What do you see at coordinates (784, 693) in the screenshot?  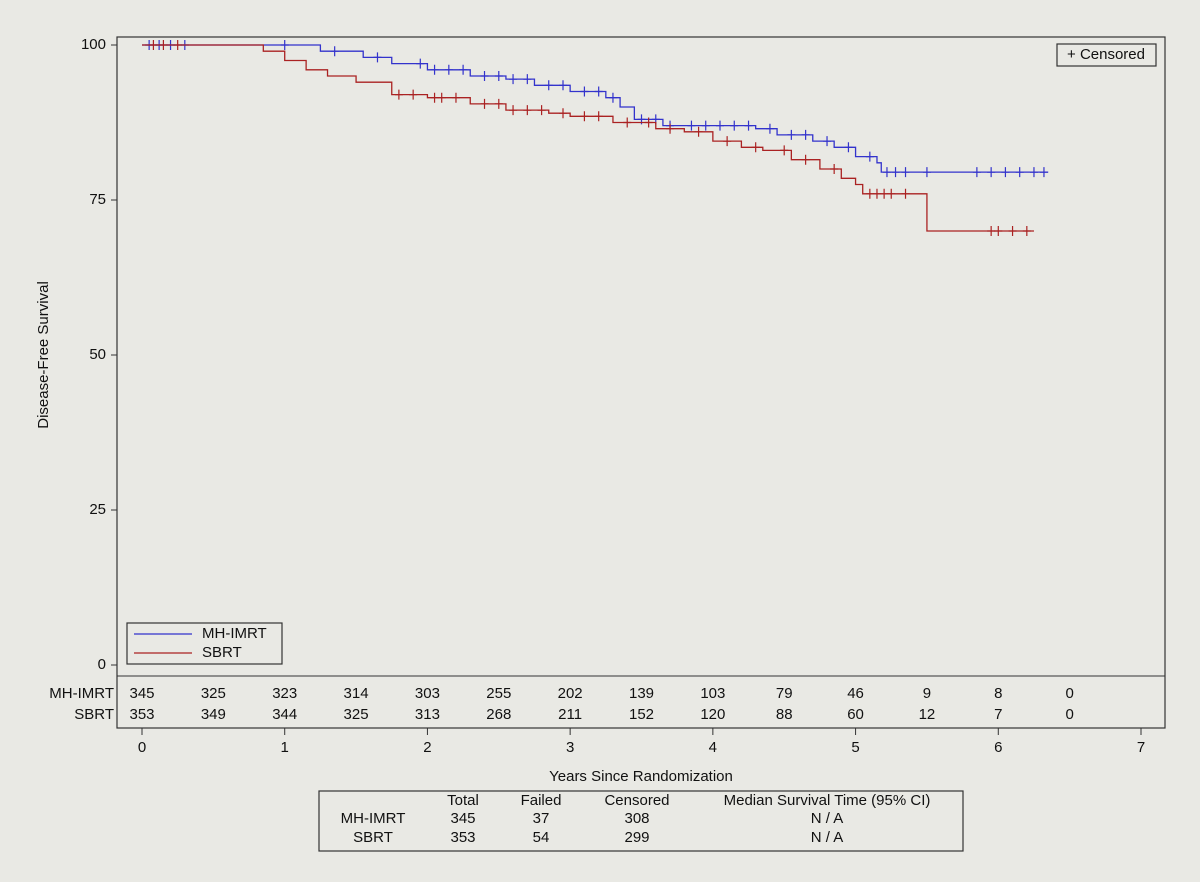 I see `at-risk-count: 79` at bounding box center [784, 693].